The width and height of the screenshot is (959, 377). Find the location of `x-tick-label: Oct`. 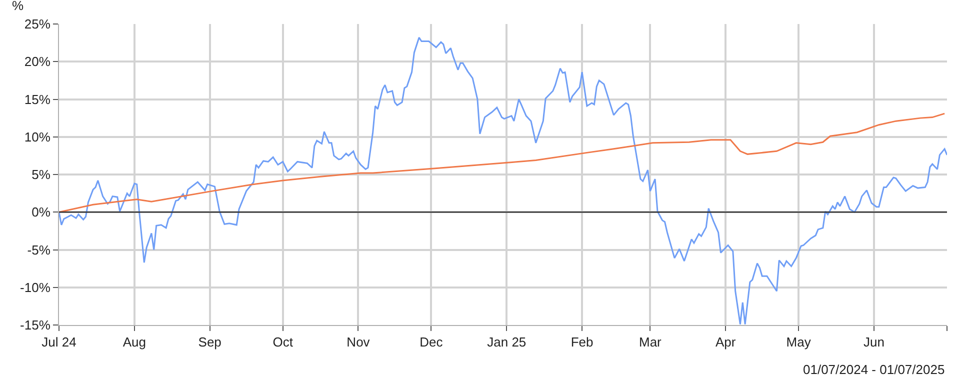

x-tick-label: Oct is located at coordinates (283, 342).